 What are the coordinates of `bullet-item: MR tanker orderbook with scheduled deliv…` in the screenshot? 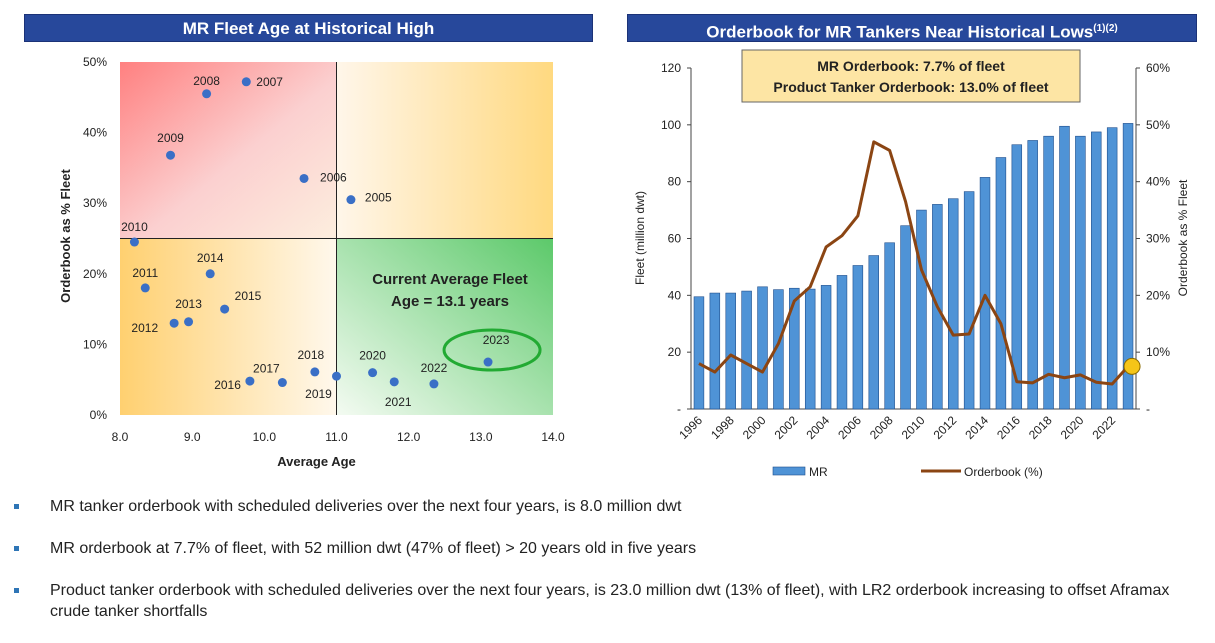 It's located at (609, 506).